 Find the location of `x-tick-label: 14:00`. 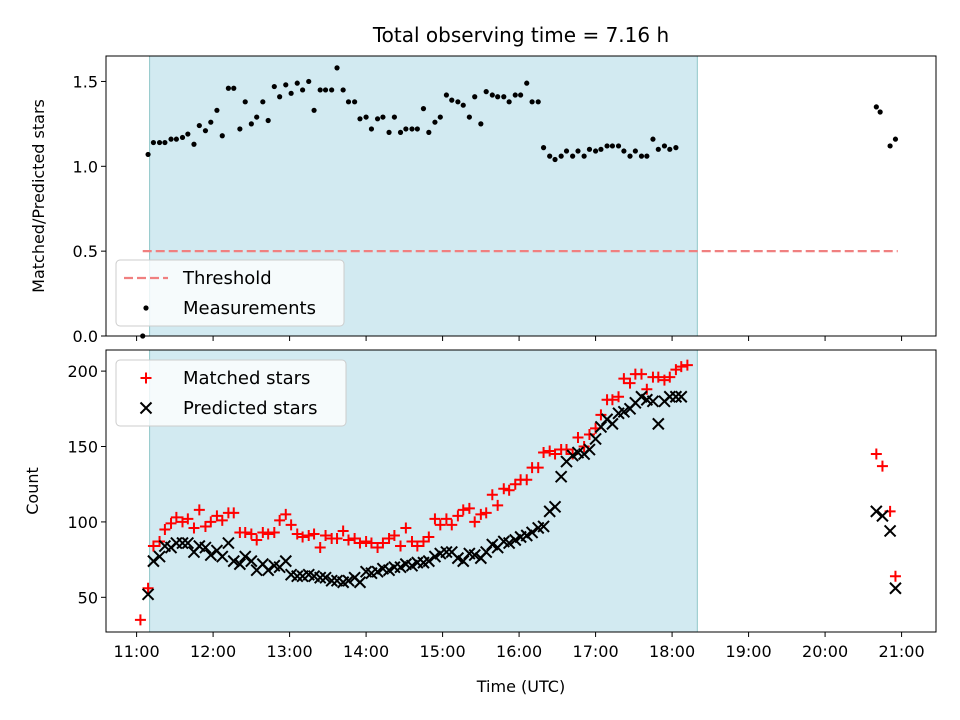

x-tick-label: 14:00 is located at coordinates (366, 651).